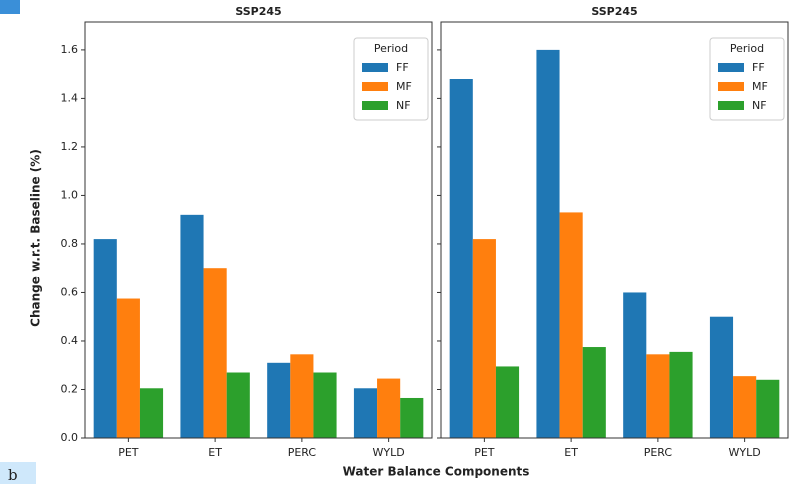 The width and height of the screenshot is (790, 484). I want to click on y-tick-label: 0.6, so click(70, 291).